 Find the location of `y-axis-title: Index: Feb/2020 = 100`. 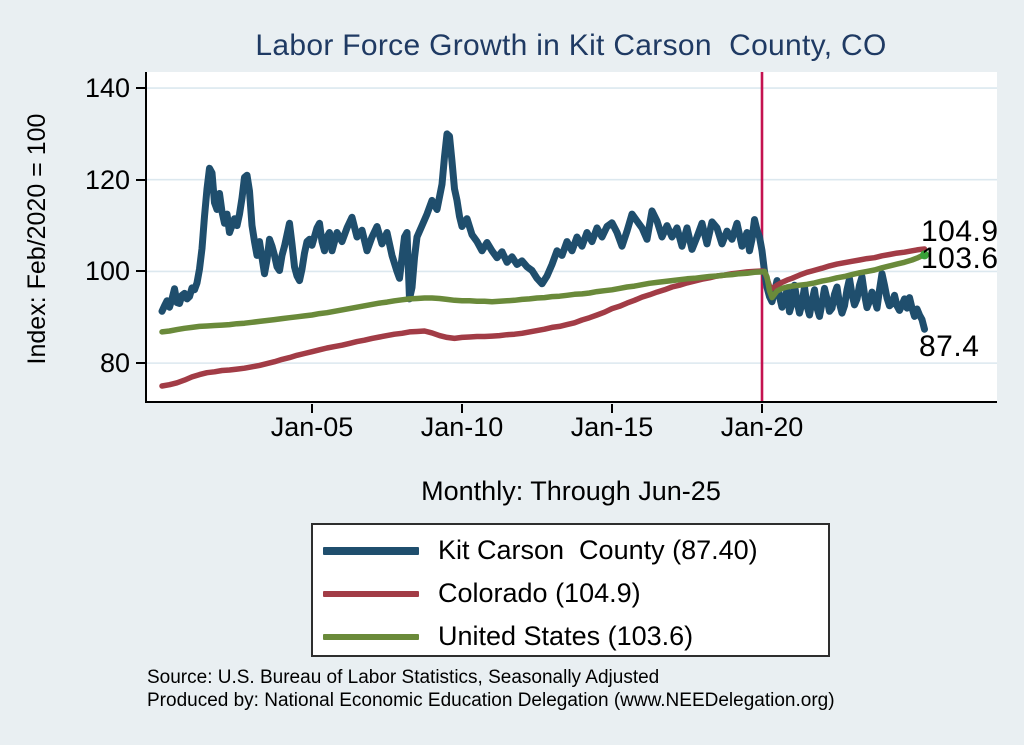

y-axis-title: Index: Feb/2020 = 100 is located at coordinates (37, 239).